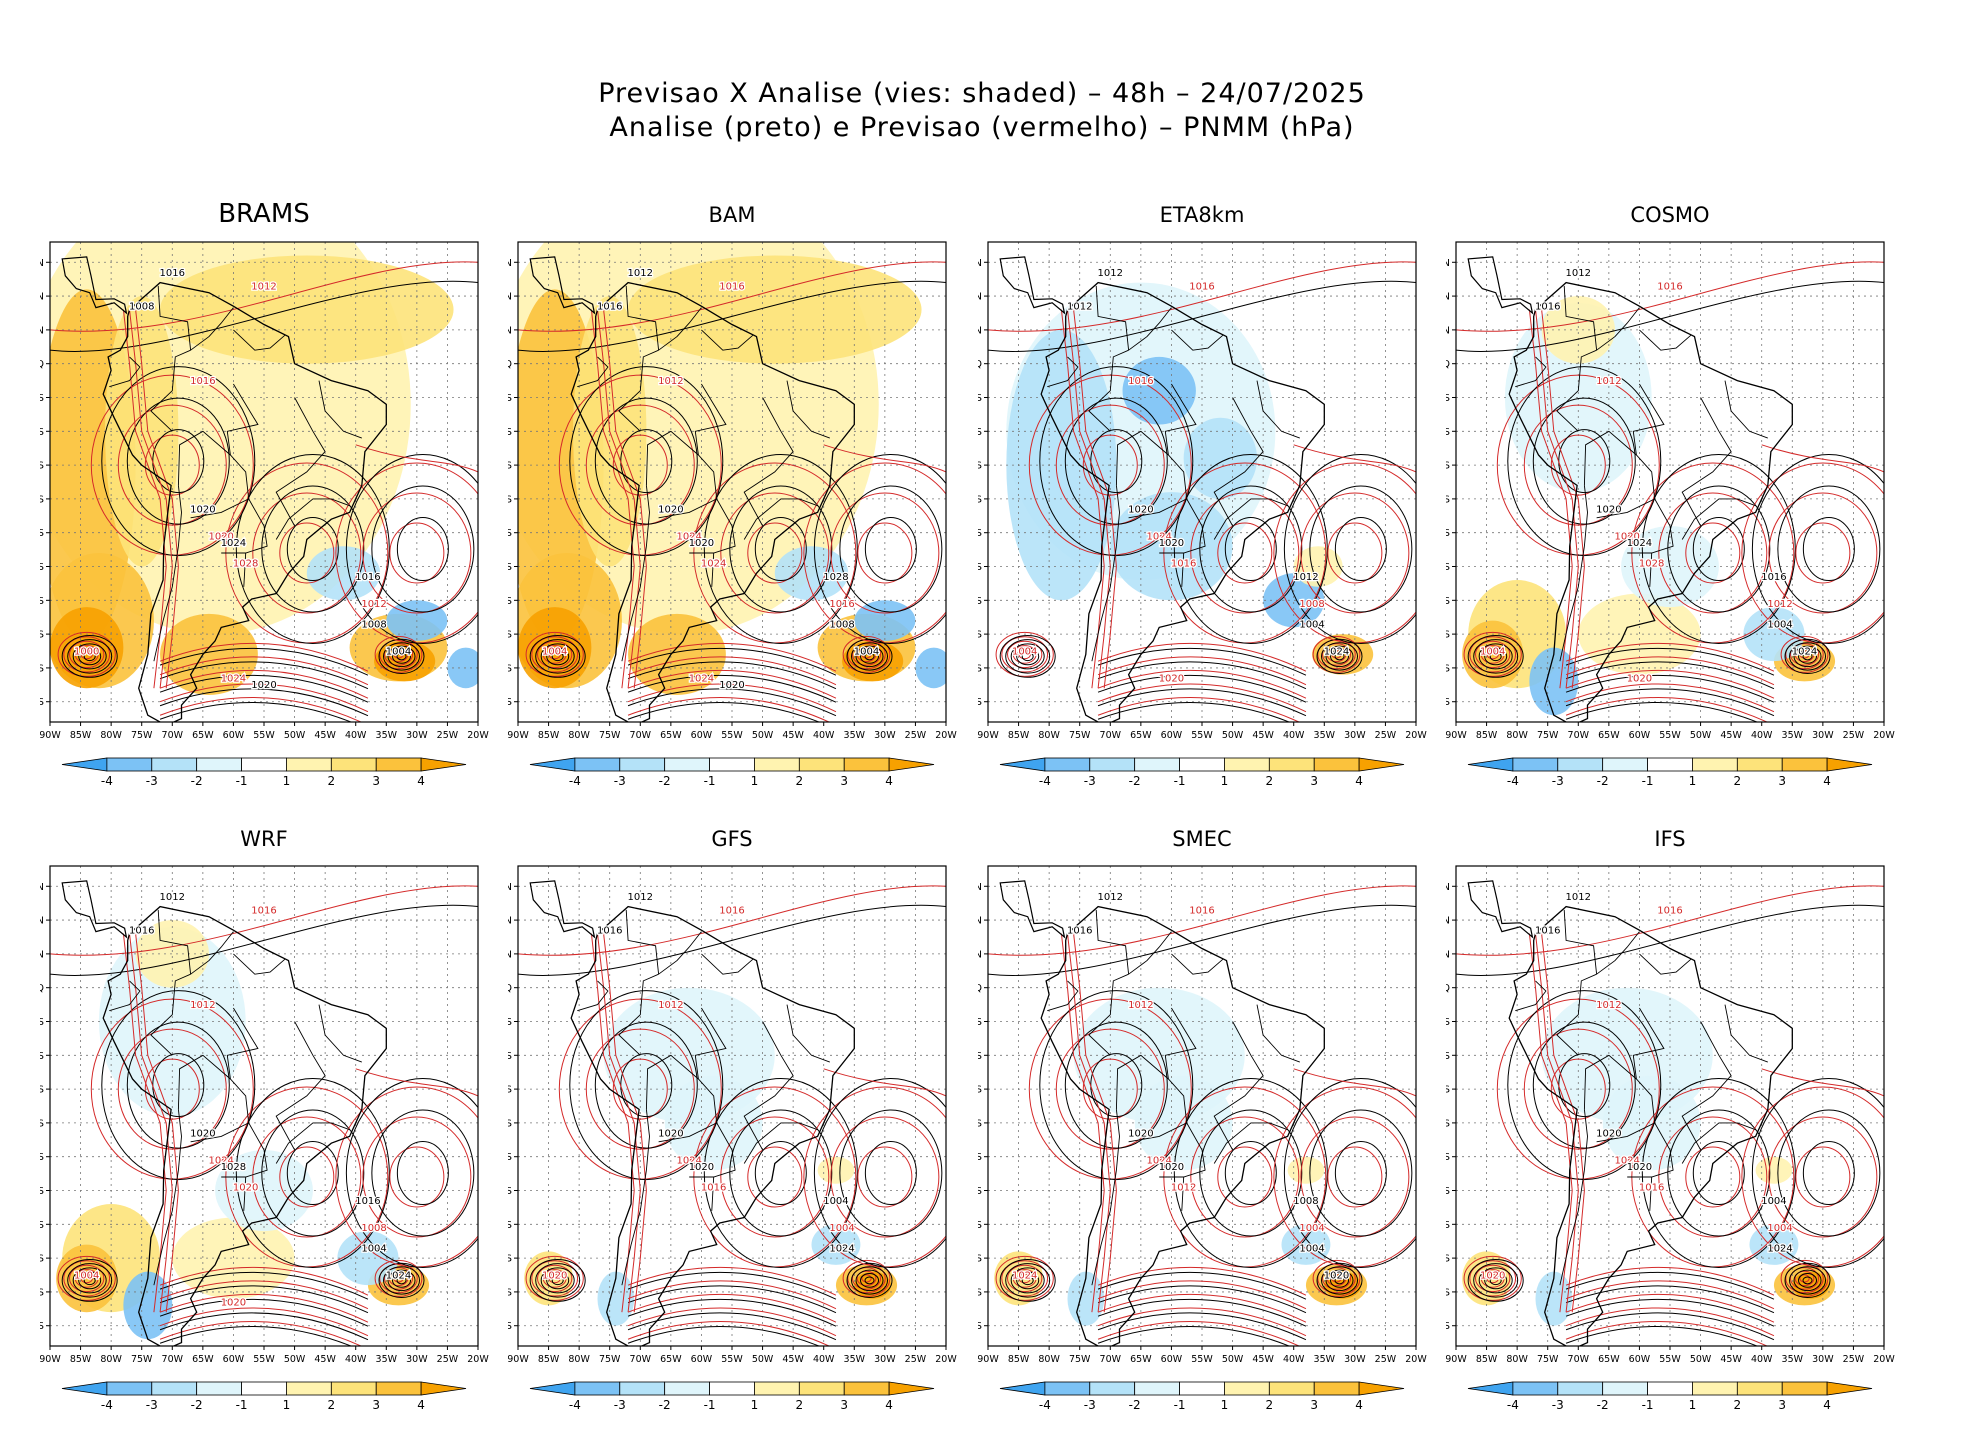  Describe the element at coordinates (554, 1275) in the screenshot. I see `forecast-isobar-label: 1020` at that location.